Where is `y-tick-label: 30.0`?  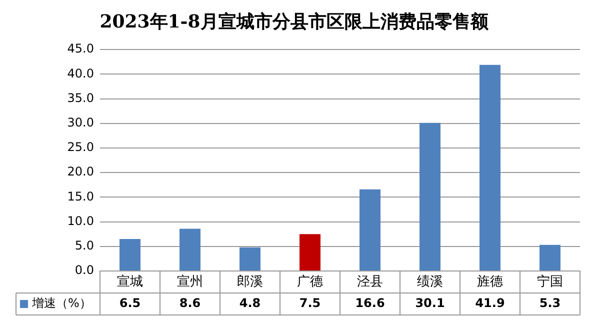
y-tick-label: 30.0 is located at coordinates (80, 123).